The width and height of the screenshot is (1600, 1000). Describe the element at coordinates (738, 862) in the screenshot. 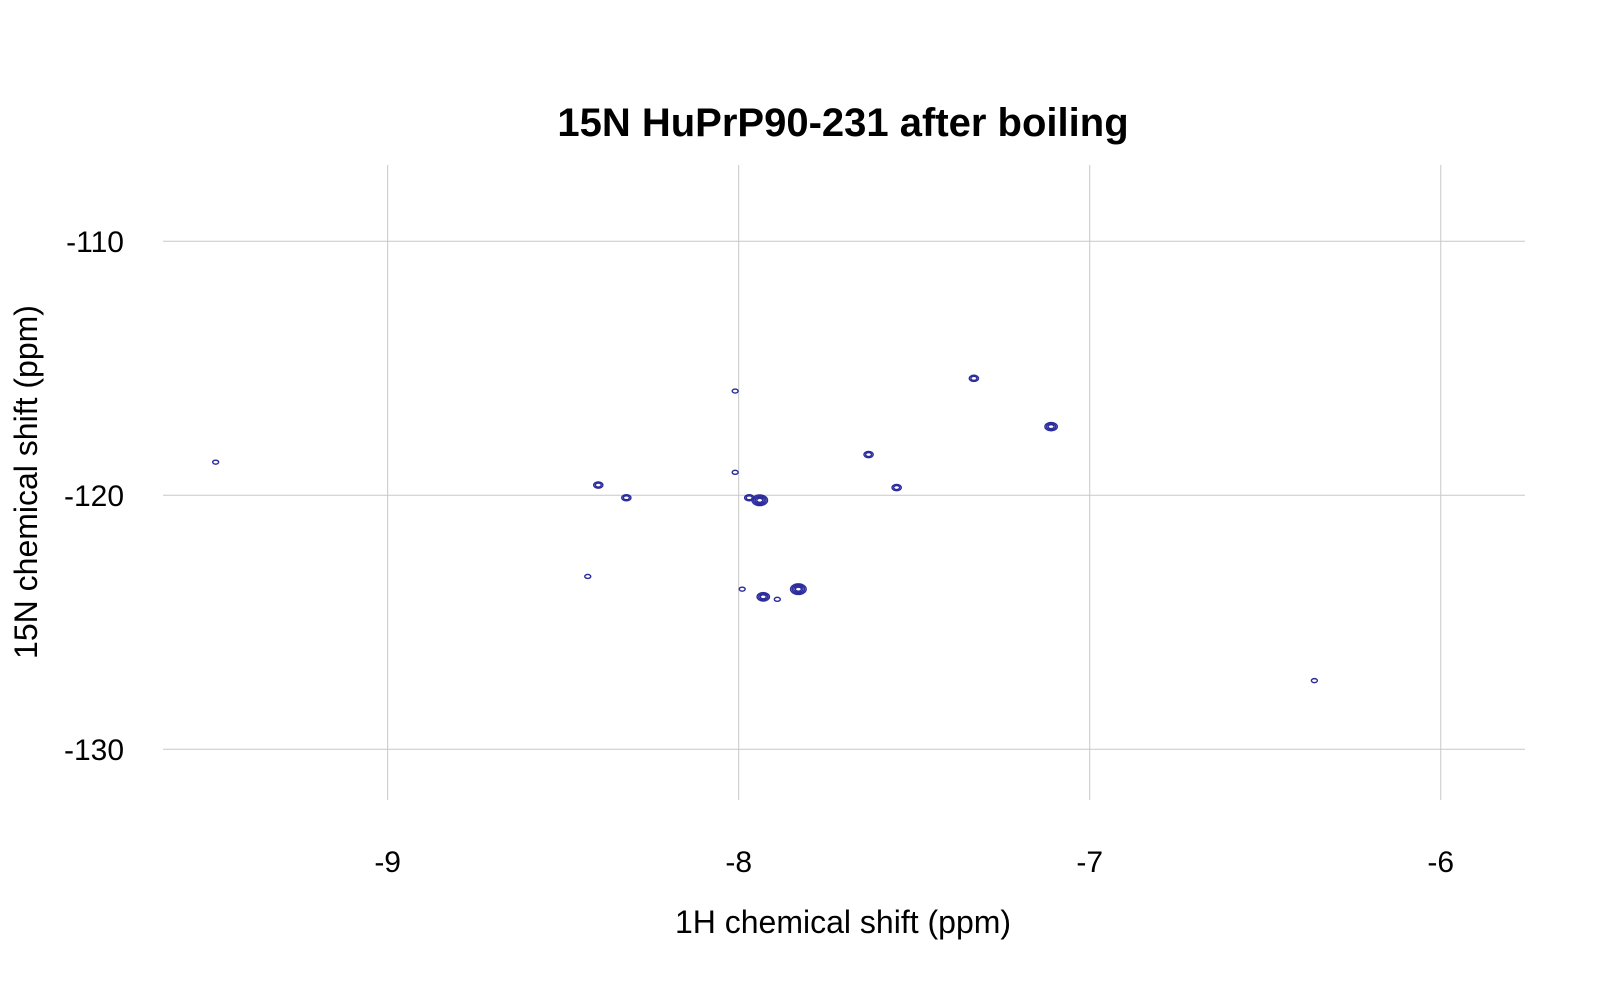

I see `x-tick-label: -8` at that location.